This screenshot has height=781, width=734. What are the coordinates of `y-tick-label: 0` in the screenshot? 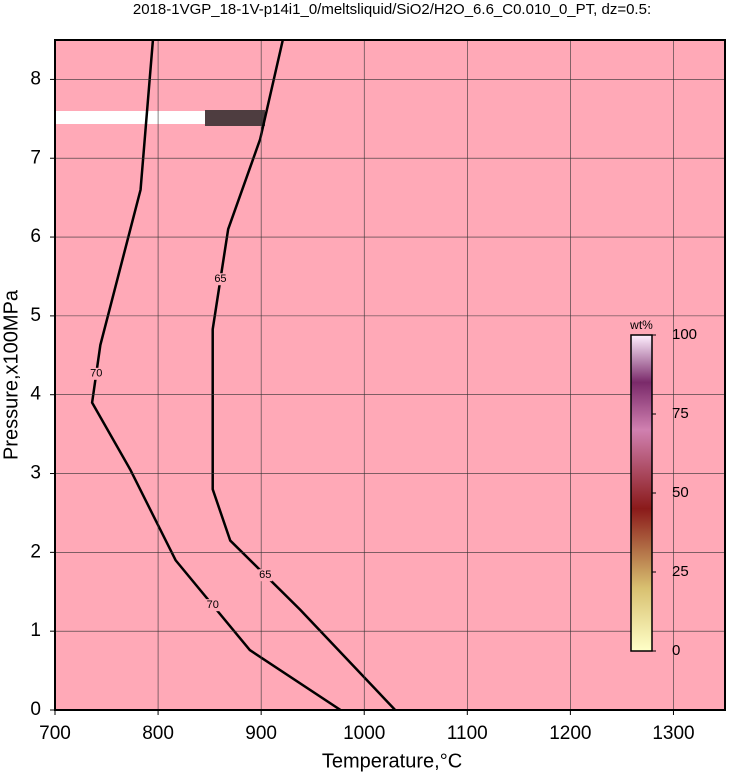 It's located at (35, 709).